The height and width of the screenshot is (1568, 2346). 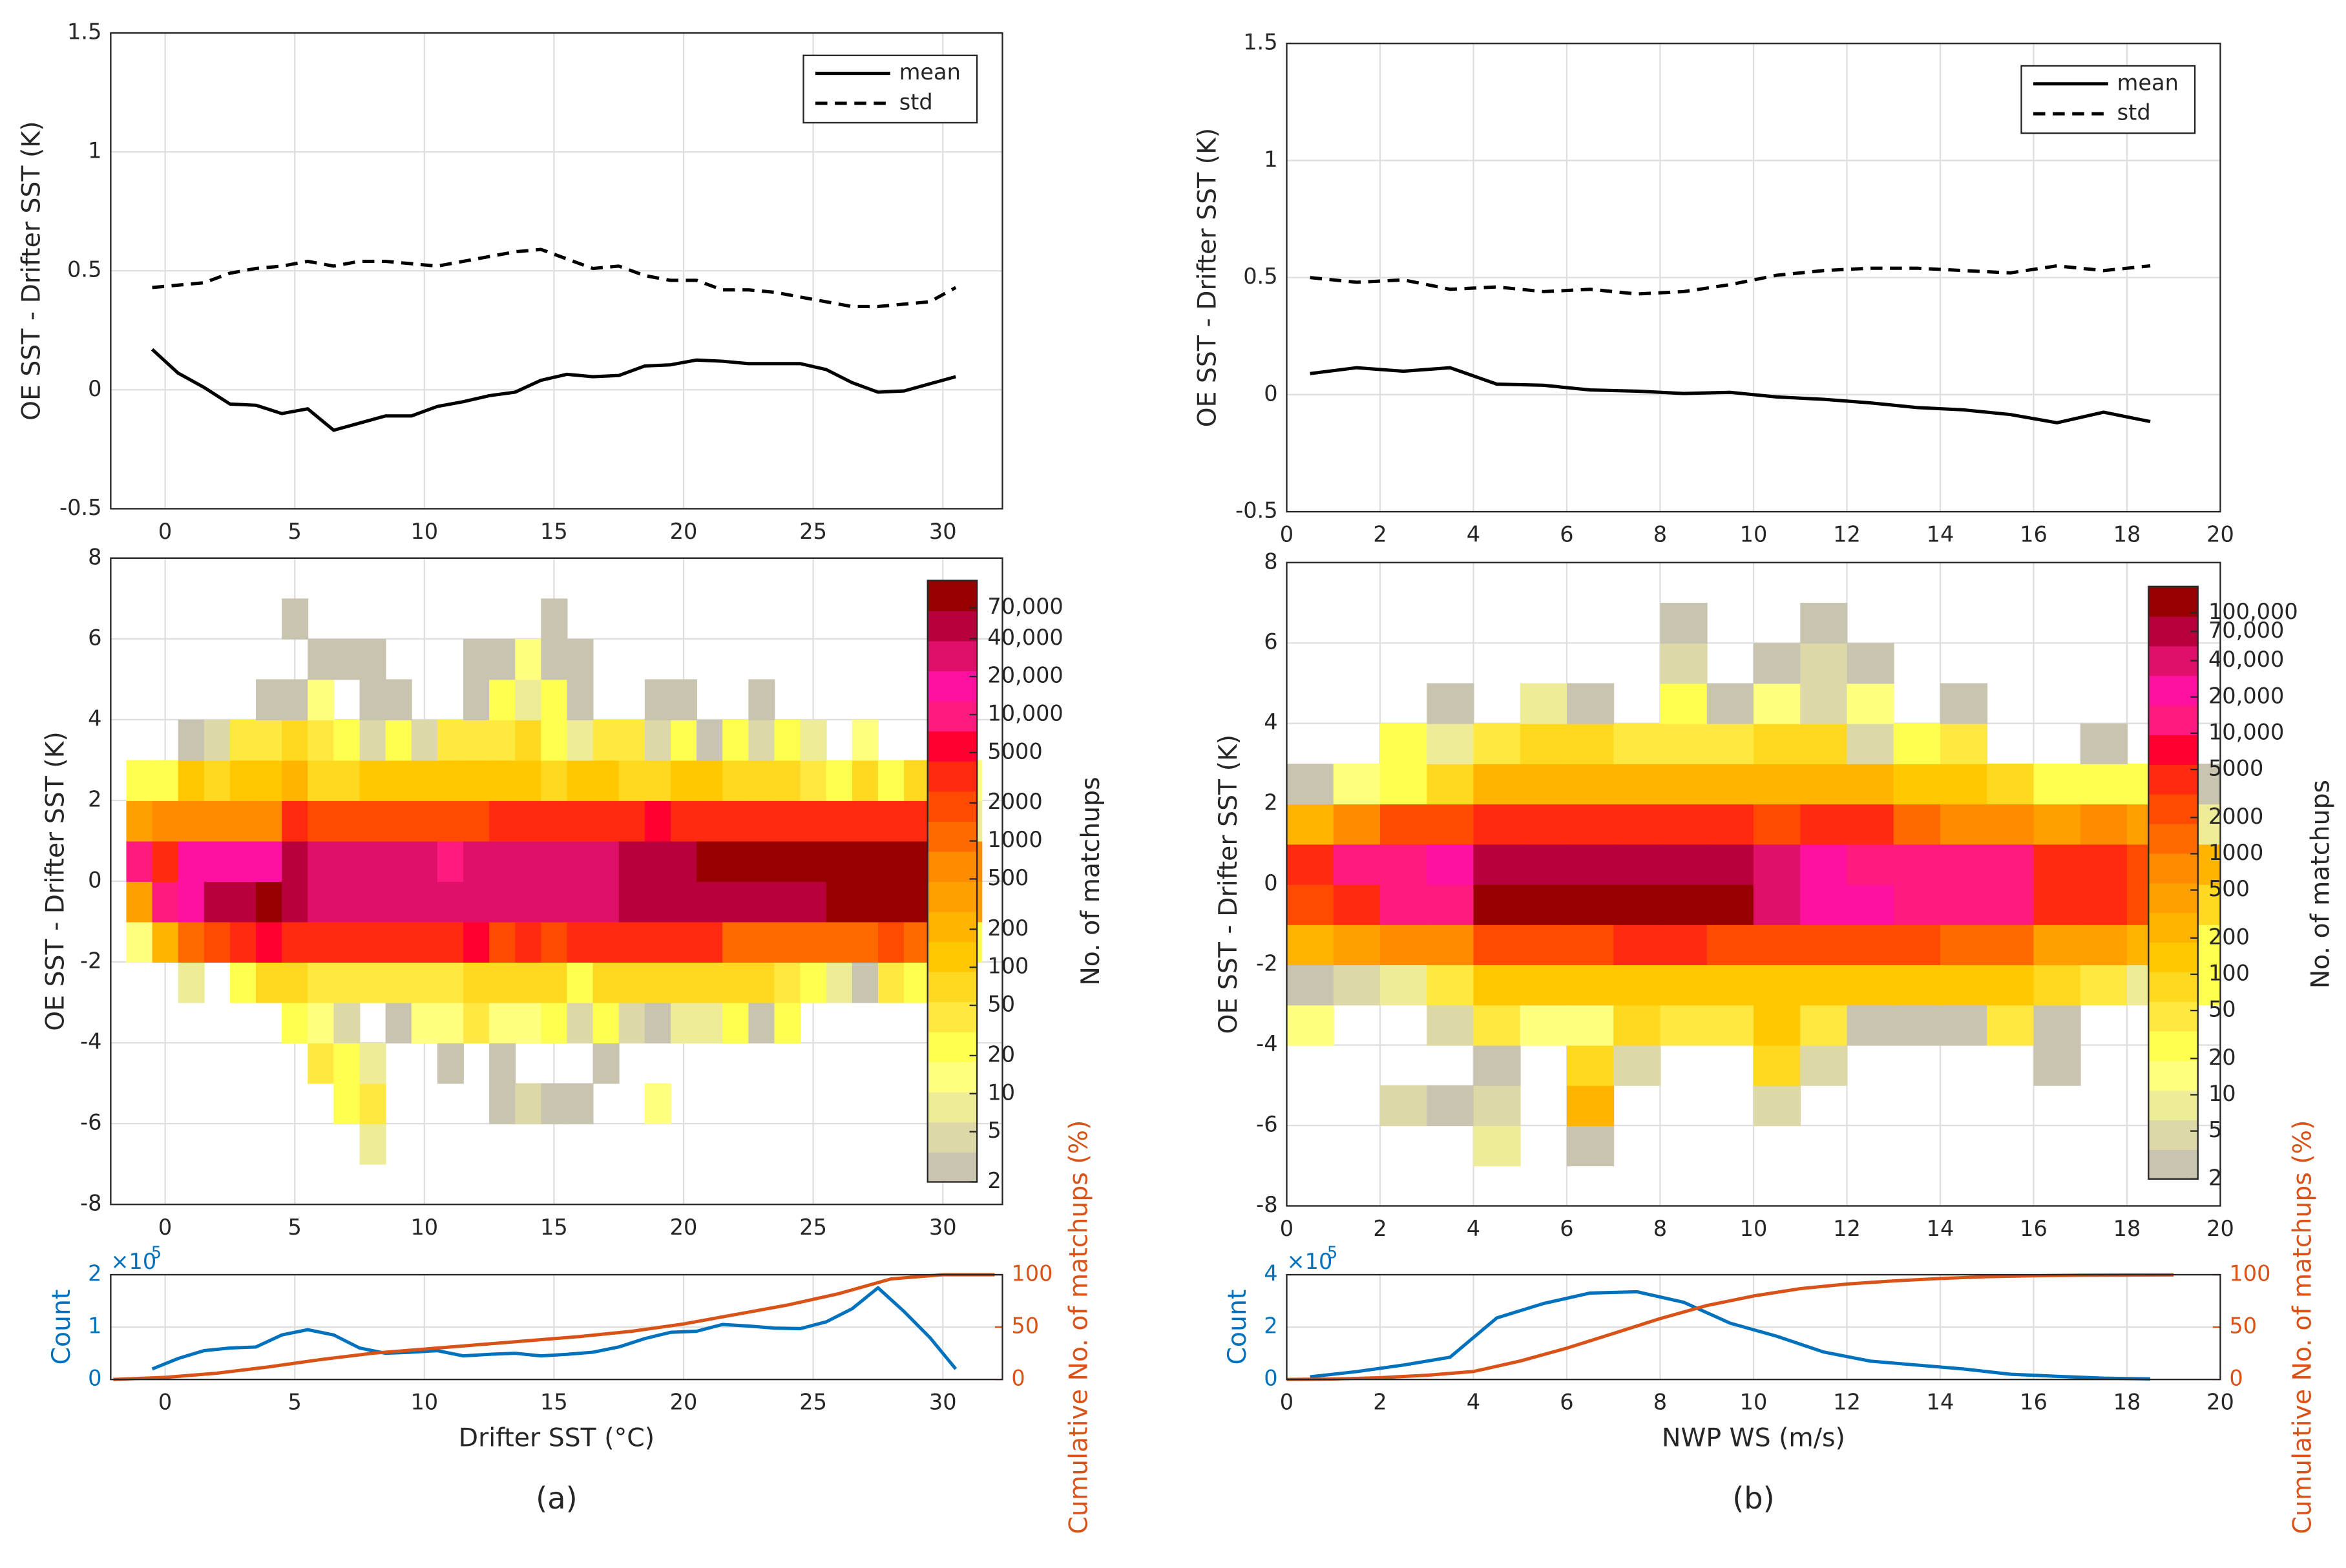 What do you see at coordinates (1270, 802) in the screenshot?
I see `y-tick-label: 2` at bounding box center [1270, 802].